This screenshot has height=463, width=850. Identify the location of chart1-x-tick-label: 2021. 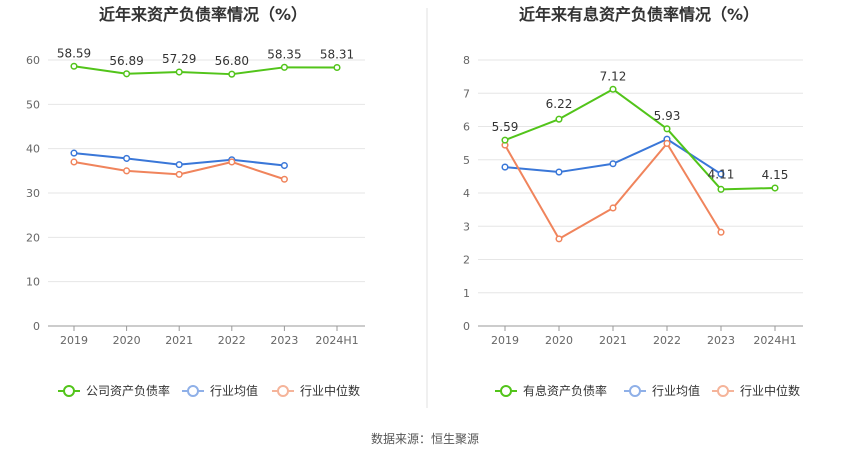
(179, 340).